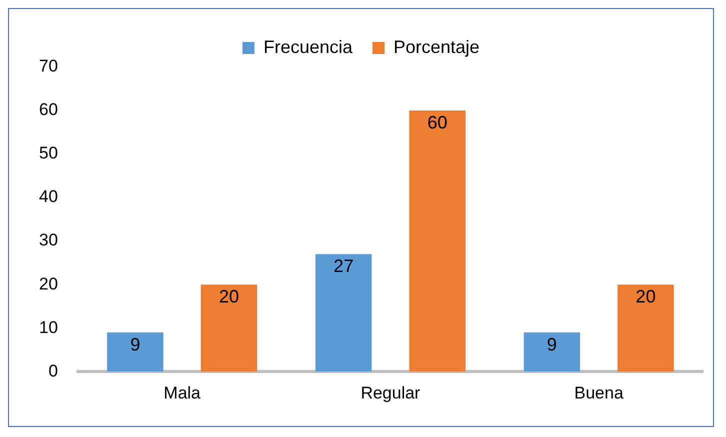 Image resolution: width=726 pixels, height=437 pixels. Describe the element at coordinates (48, 153) in the screenshot. I see `y-tick-label: 50` at that location.